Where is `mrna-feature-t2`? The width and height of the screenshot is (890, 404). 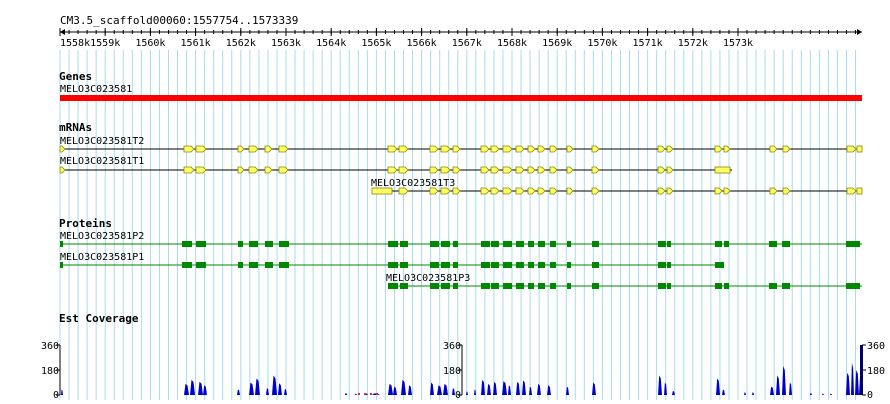
mrna-feature-t2 is located at coordinates (461, 149).